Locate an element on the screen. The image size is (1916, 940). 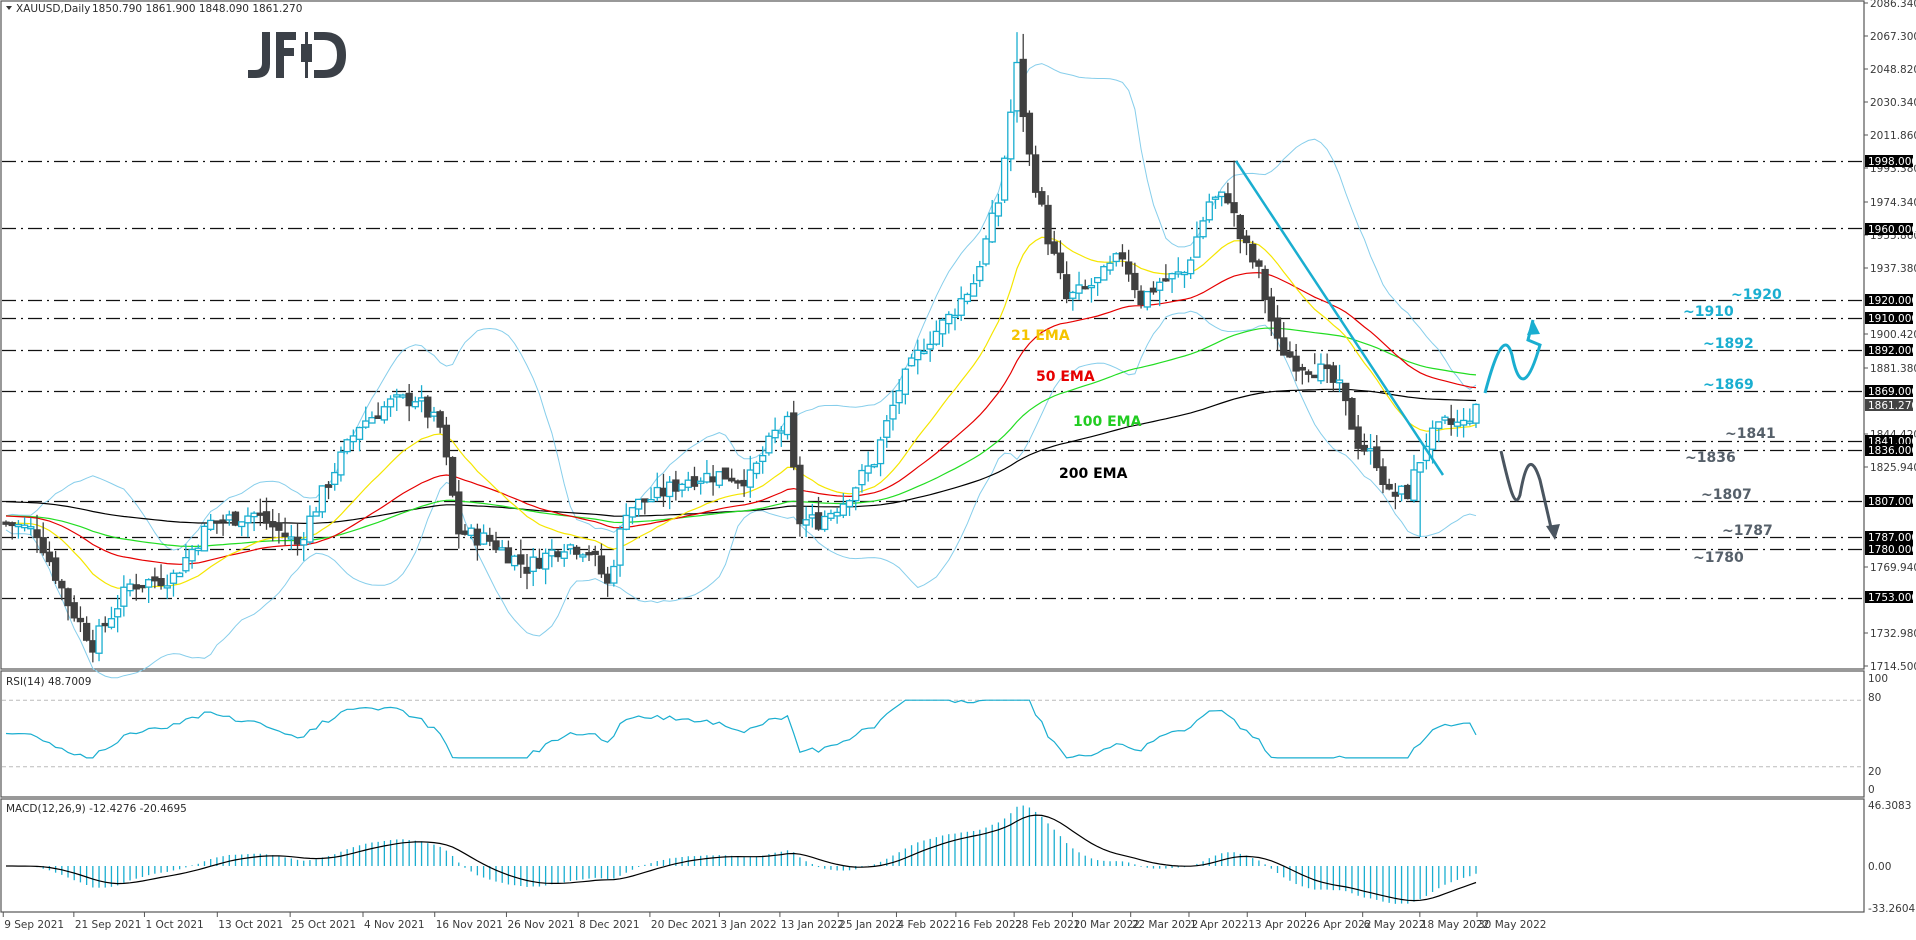
rsi-panel is located at coordinates (932, 734).